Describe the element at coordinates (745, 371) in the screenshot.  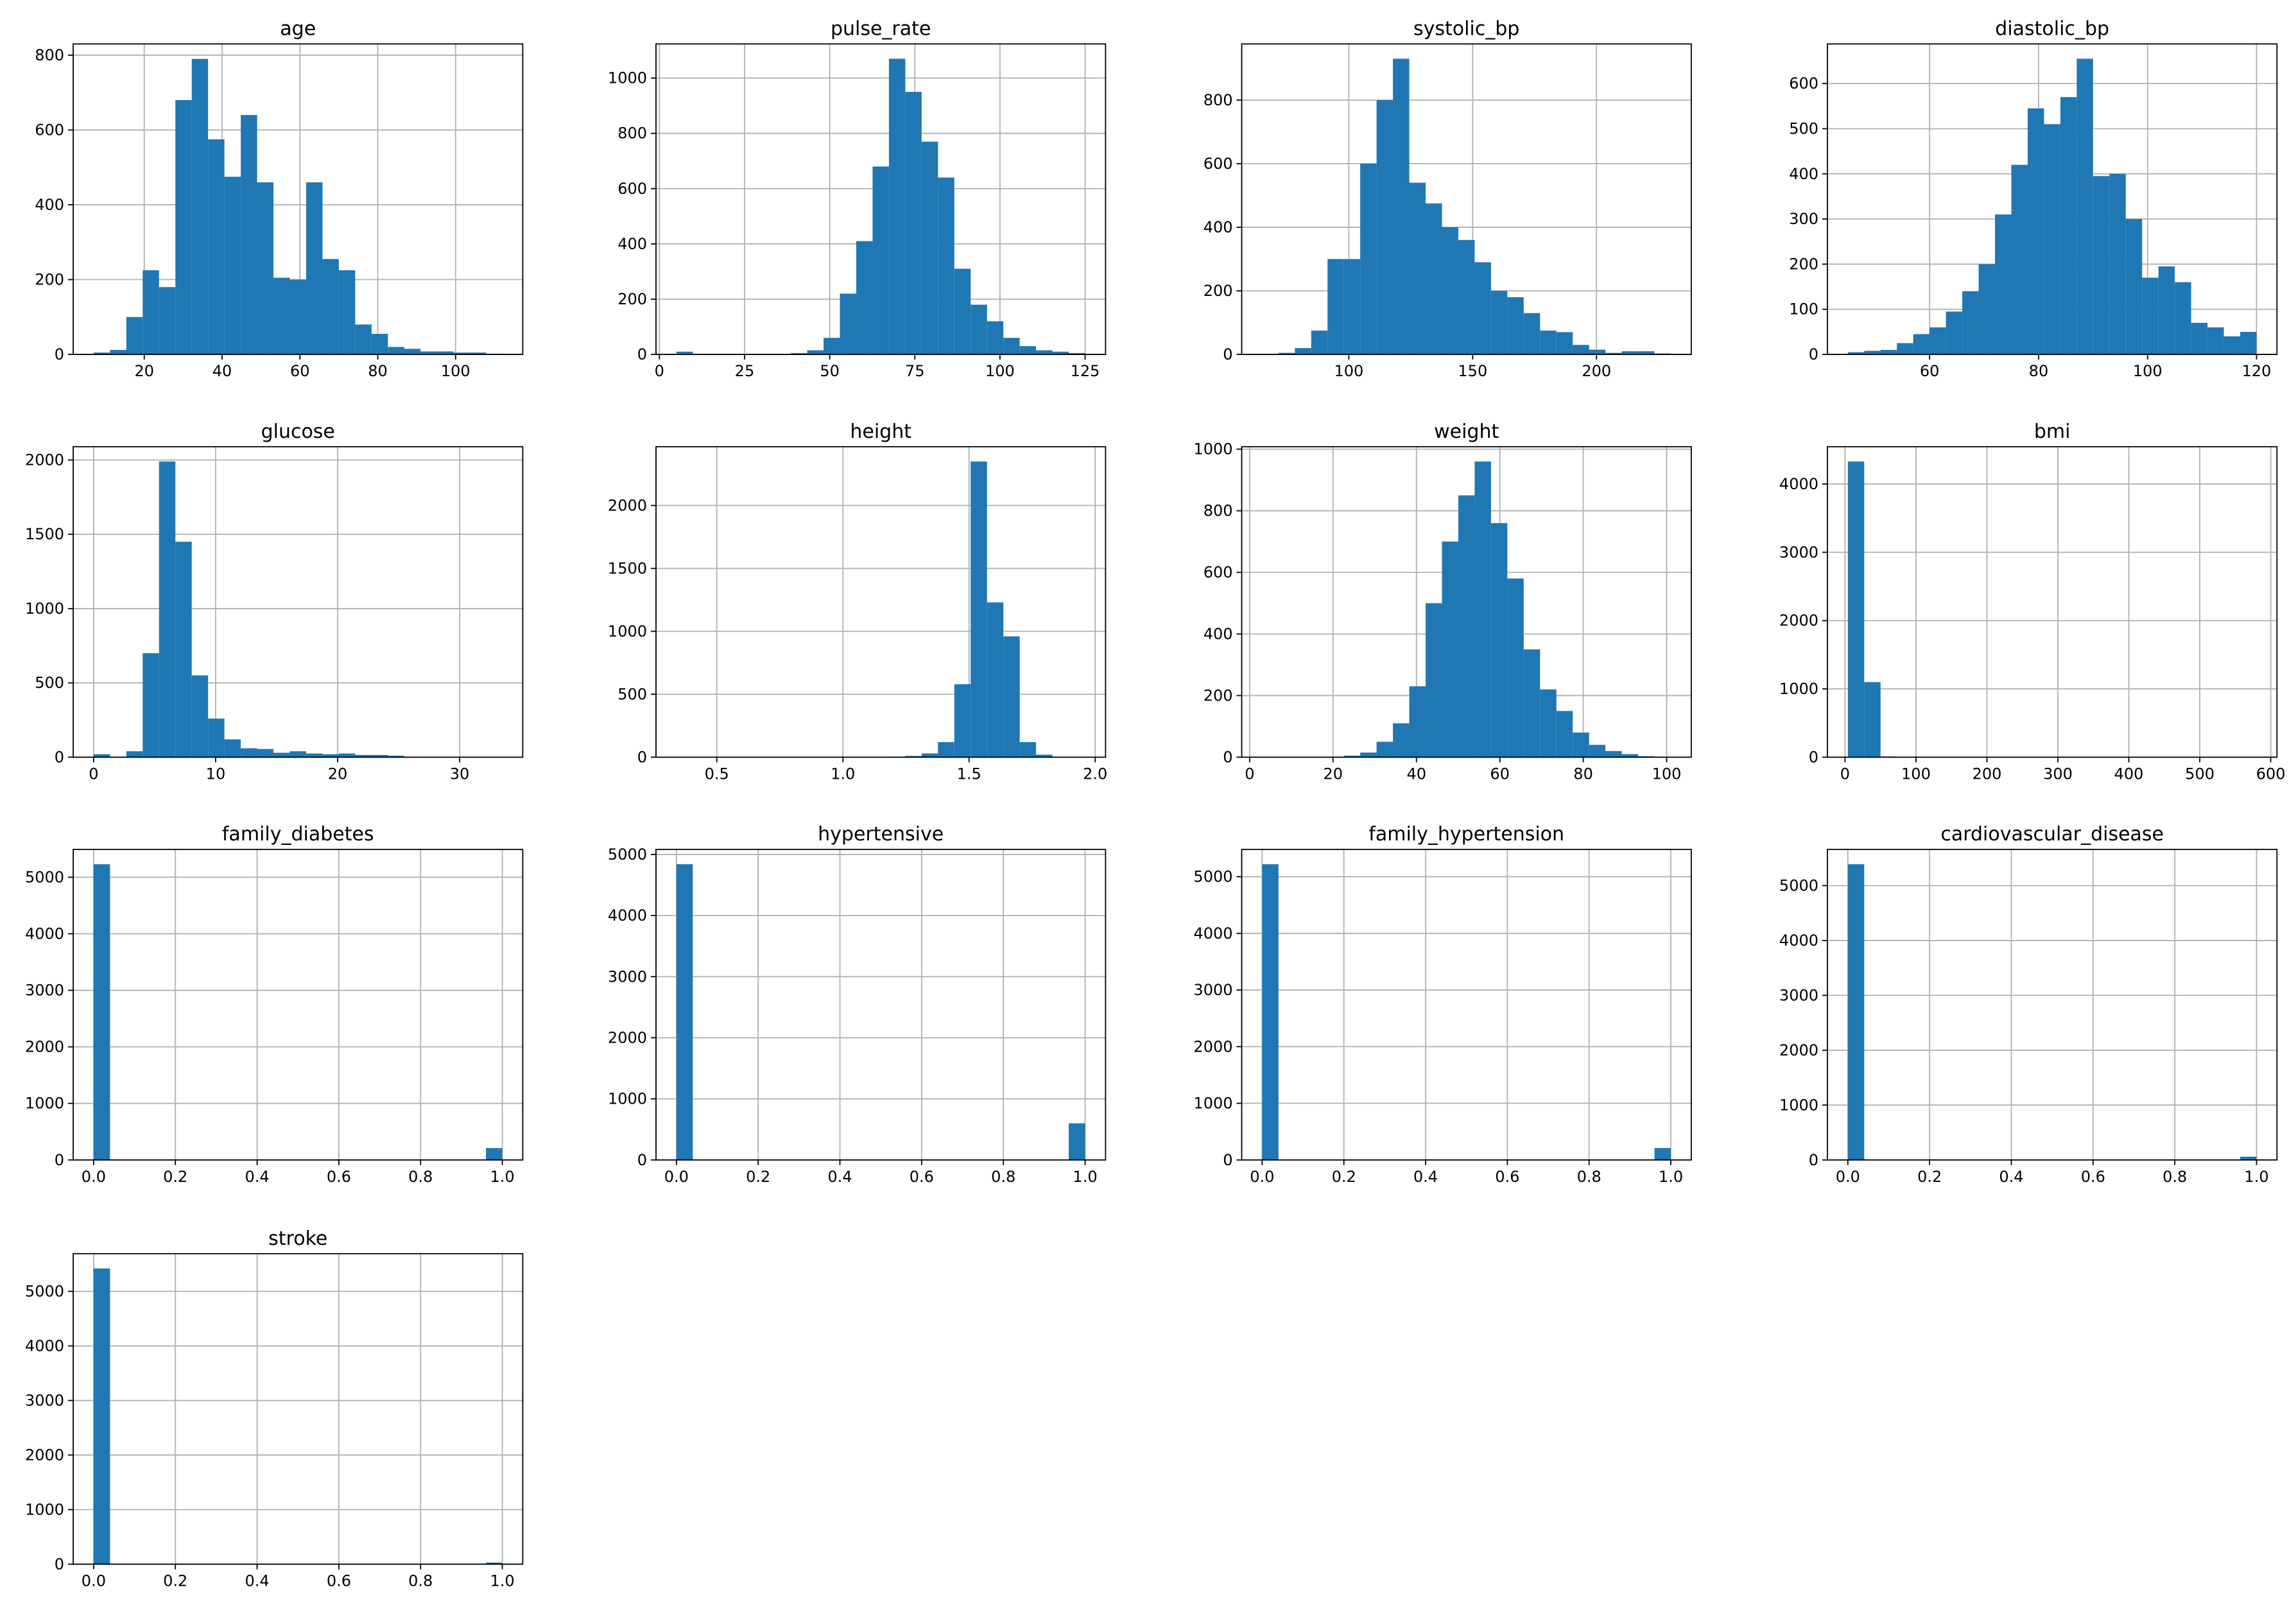
I see `x-tick-label: 25` at that location.